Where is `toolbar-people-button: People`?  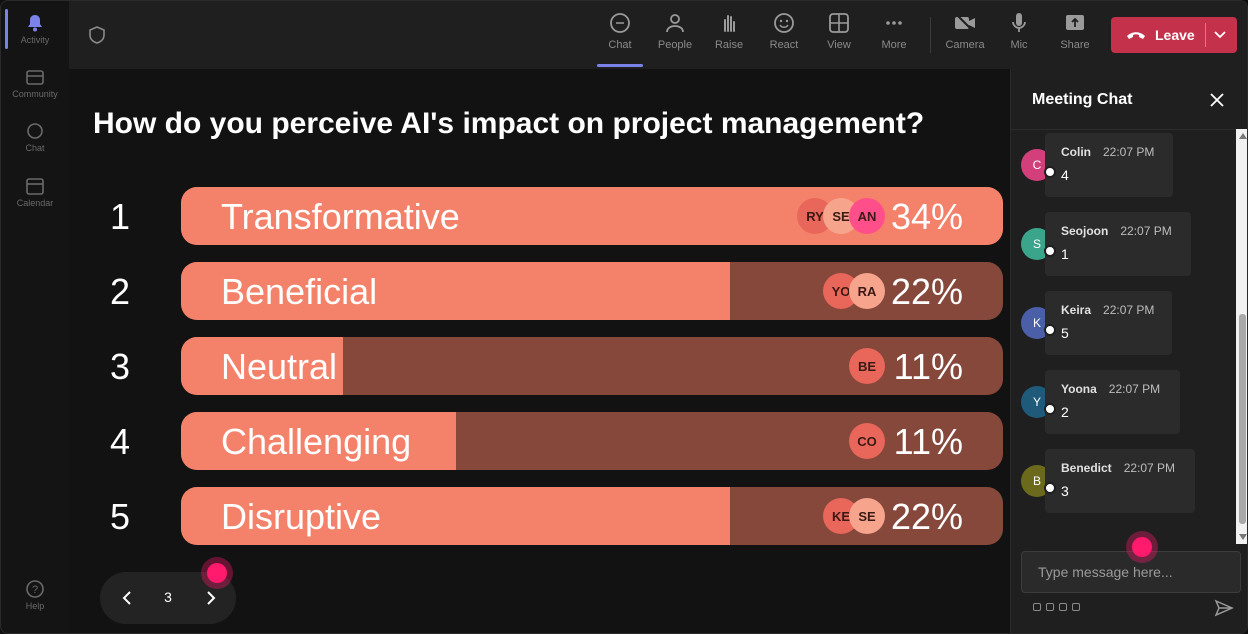 toolbar-people-button: People is located at coordinates (675, 31).